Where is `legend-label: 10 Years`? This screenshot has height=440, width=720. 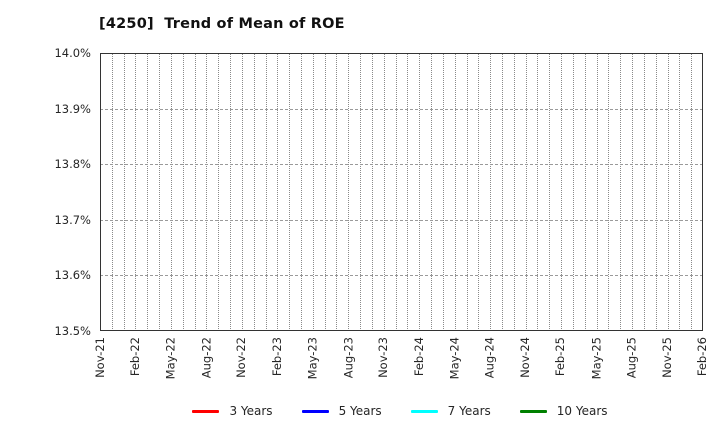 legend-label: 10 Years is located at coordinates (582, 411).